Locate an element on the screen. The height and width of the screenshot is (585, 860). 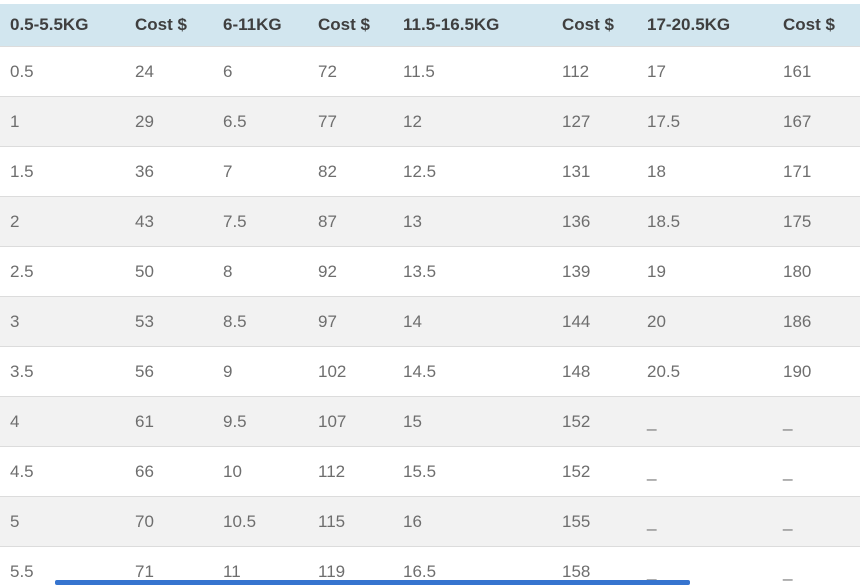
table-row: 1 29 6.5 77 12 127 17.5 167 is located at coordinates (430, 121).